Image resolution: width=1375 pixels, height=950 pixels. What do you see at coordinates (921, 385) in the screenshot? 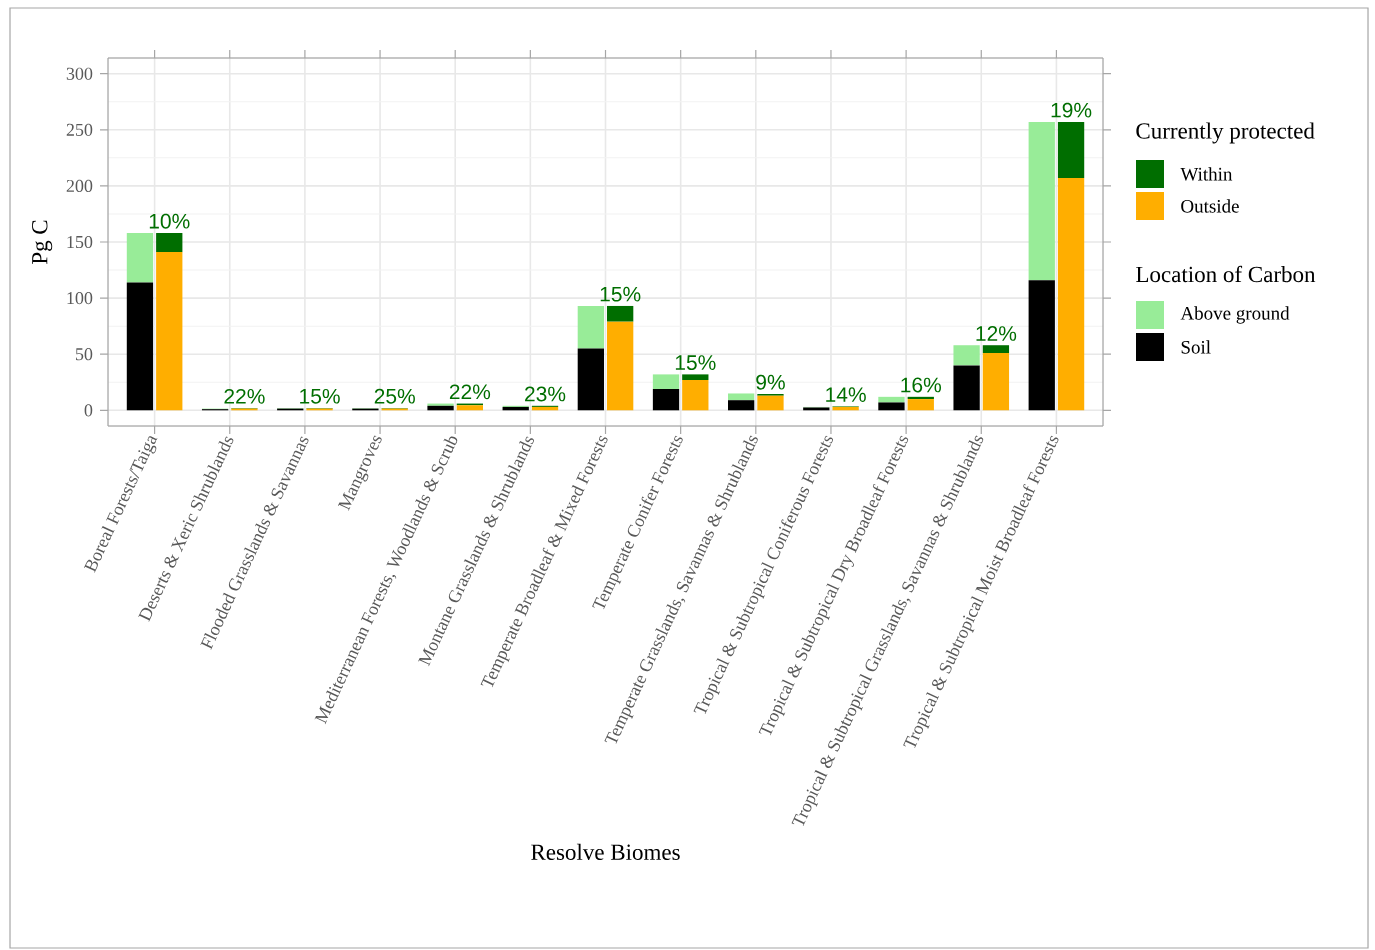
I see `annotation: 16%` at bounding box center [921, 385].